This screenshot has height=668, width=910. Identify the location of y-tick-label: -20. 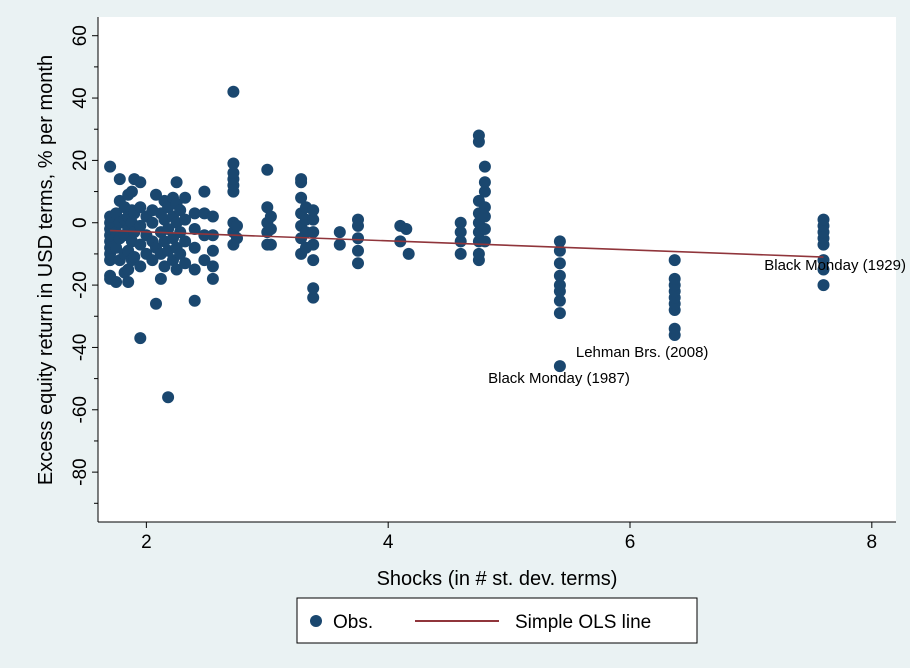
(80, 284).